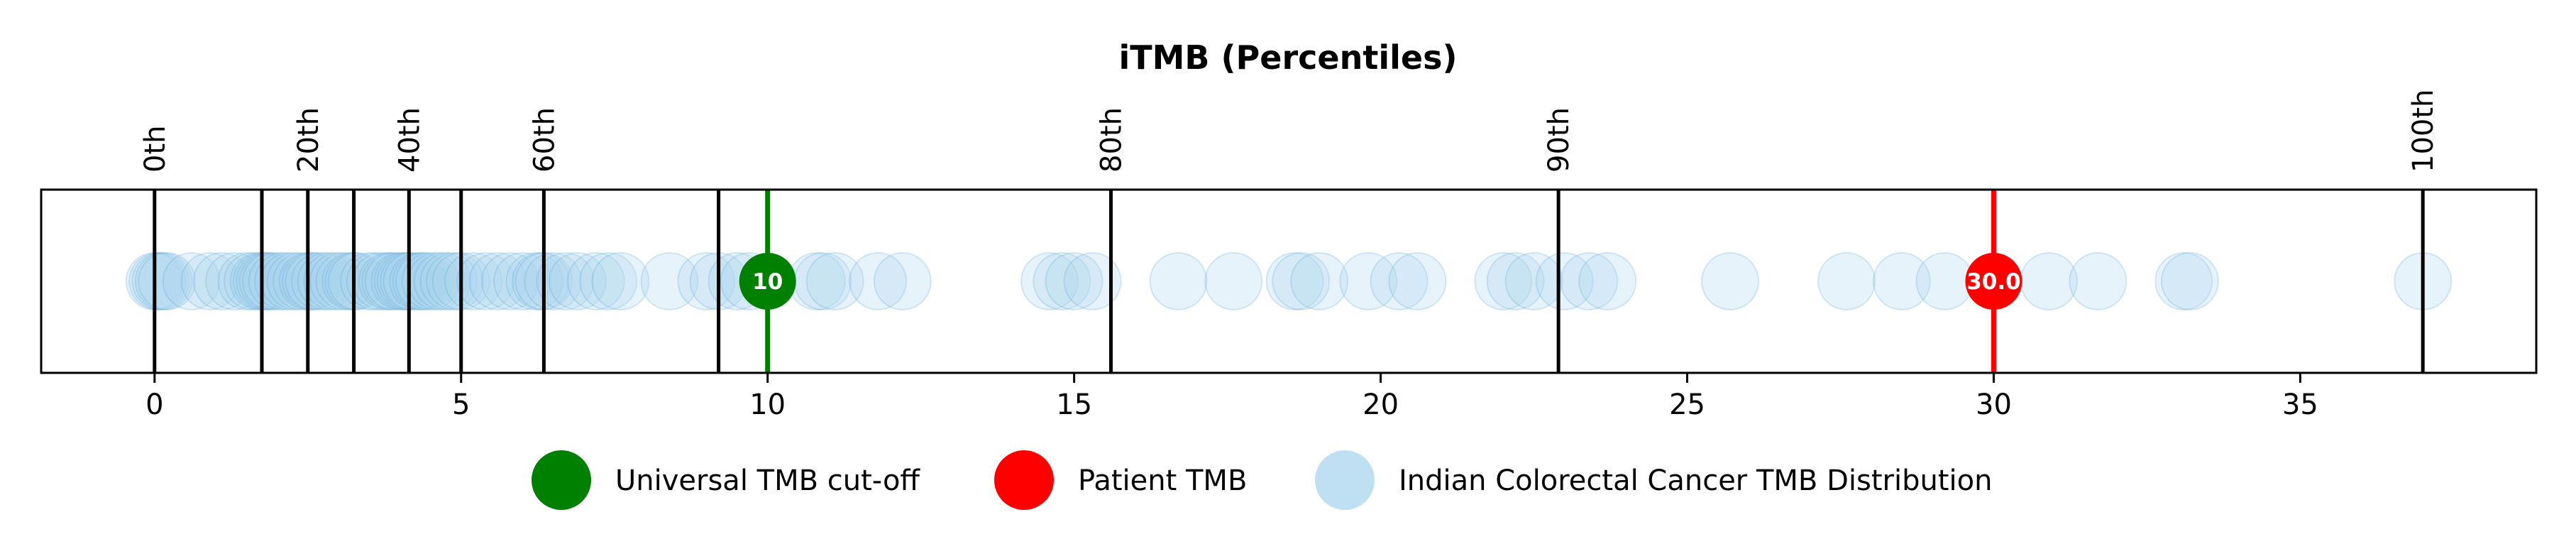  What do you see at coordinates (1111, 140) in the screenshot?
I see `percentile-label: 80th` at bounding box center [1111, 140].